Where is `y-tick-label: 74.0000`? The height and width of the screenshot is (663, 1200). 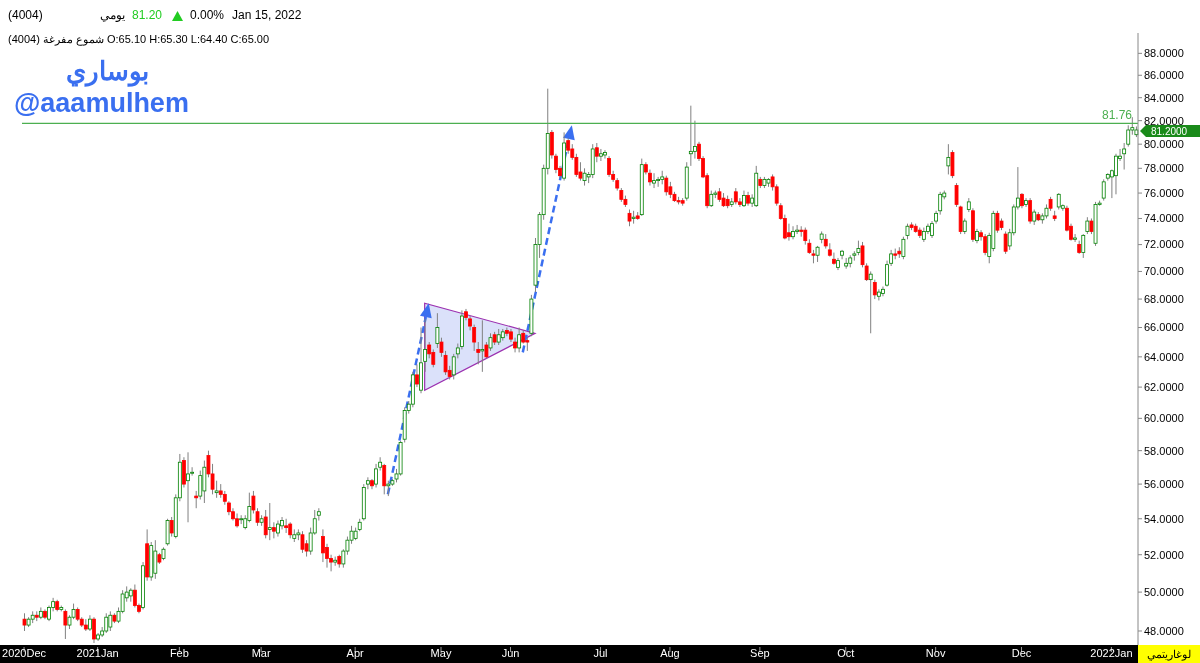 y-tick-label: 74.0000 is located at coordinates (1164, 218).